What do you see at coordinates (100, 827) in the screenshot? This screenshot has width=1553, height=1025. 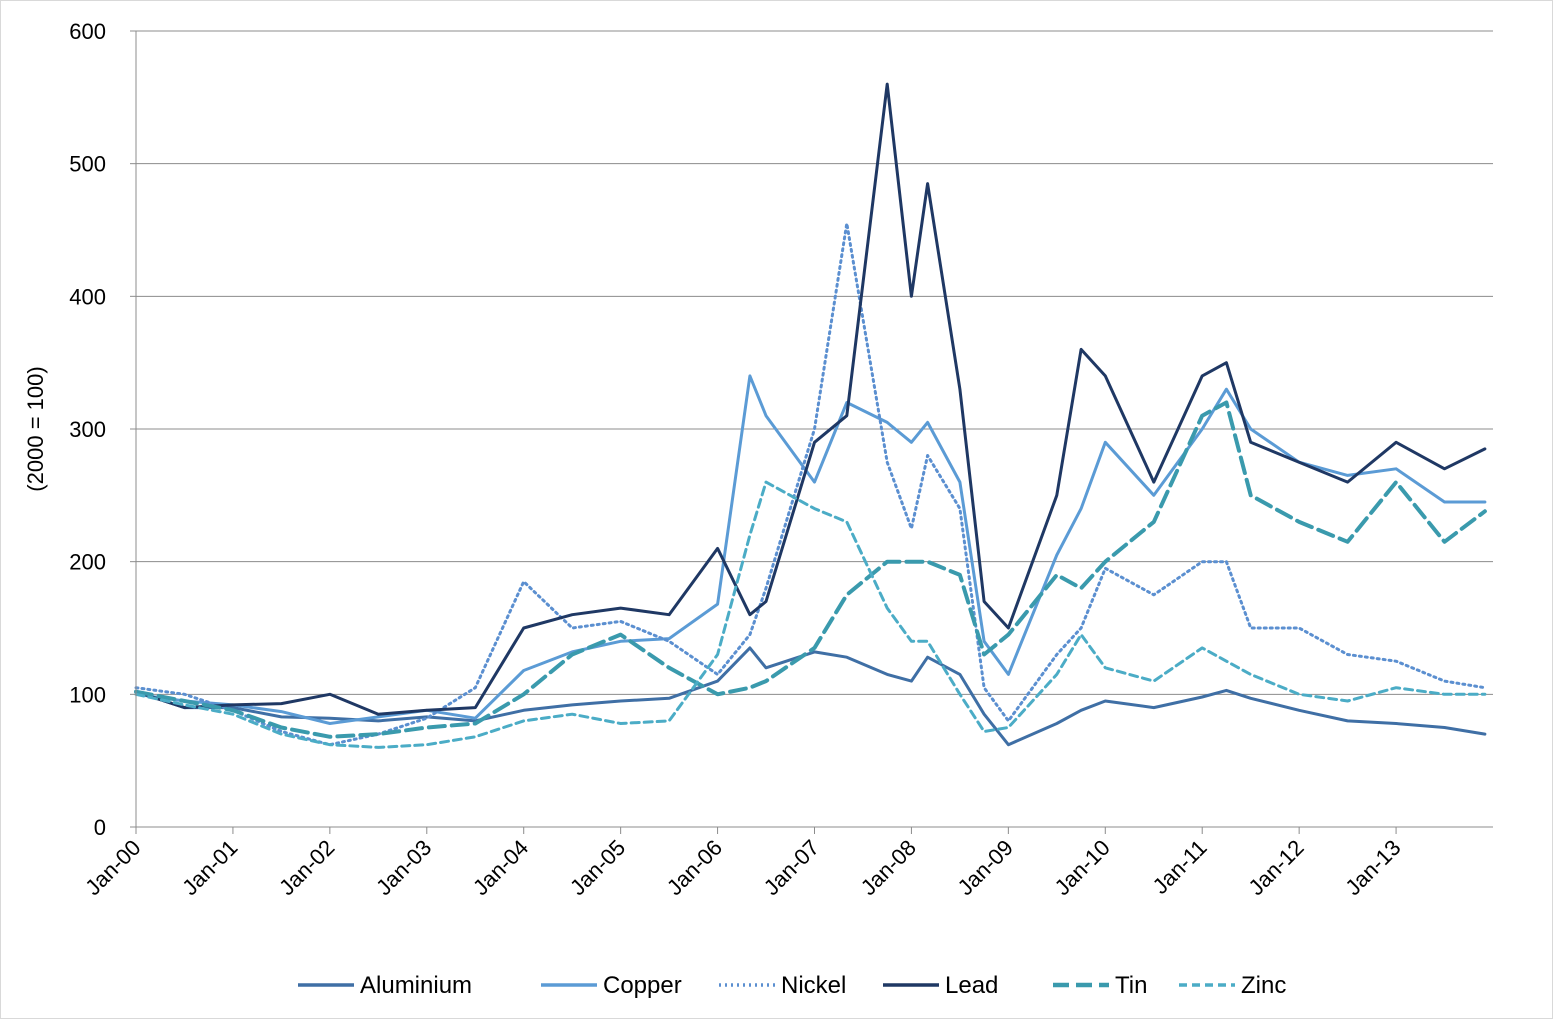 I see `y-tick-label: 0` at bounding box center [100, 827].